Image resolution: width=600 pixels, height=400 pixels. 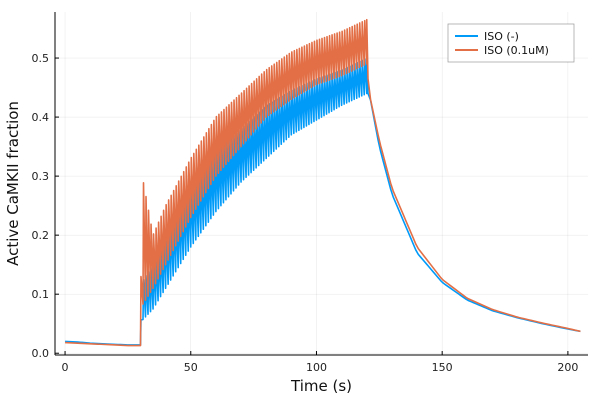 I want to click on x-tick-label: 50, so click(x=191, y=367).